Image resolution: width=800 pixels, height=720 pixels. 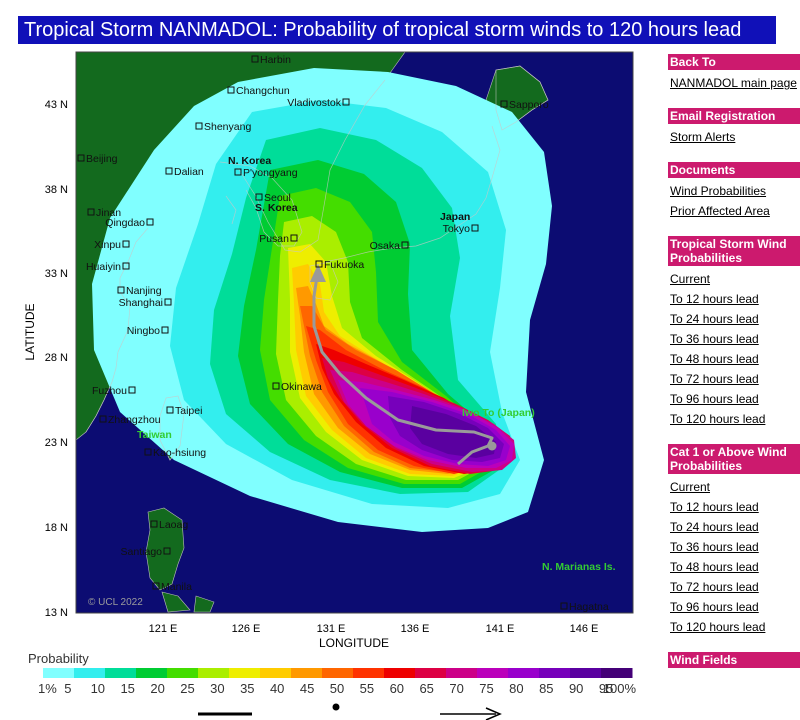 I want to click on city-label: Fuzhou, so click(x=109, y=391).